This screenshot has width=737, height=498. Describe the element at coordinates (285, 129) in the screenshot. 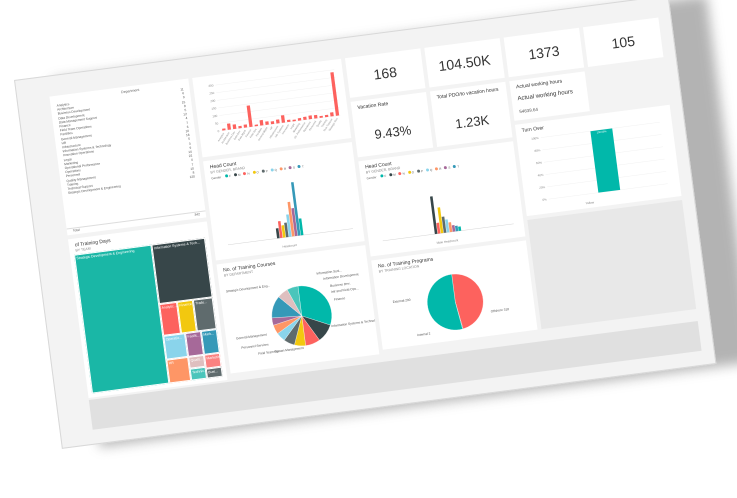

I see `x-tick-label: Innovation` at that location.